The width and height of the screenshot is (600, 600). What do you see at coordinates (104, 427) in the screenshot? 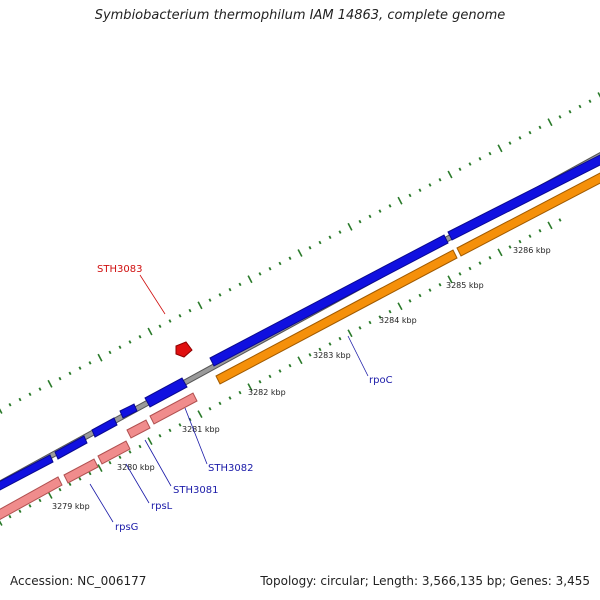
I see `gene-arrow-rpsL` at bounding box center [104, 427].